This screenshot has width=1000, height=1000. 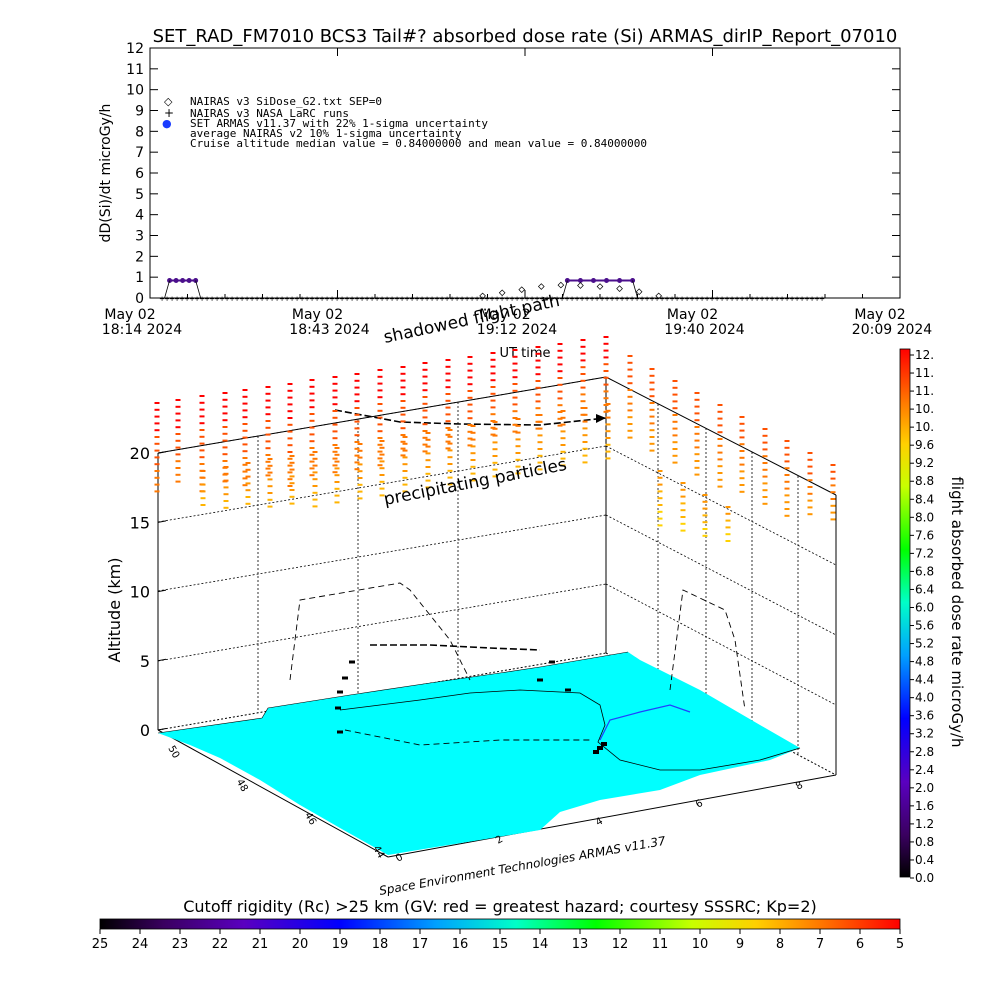 I want to click on right-colorbar-tick-label: 6.0, so click(x=924, y=607).